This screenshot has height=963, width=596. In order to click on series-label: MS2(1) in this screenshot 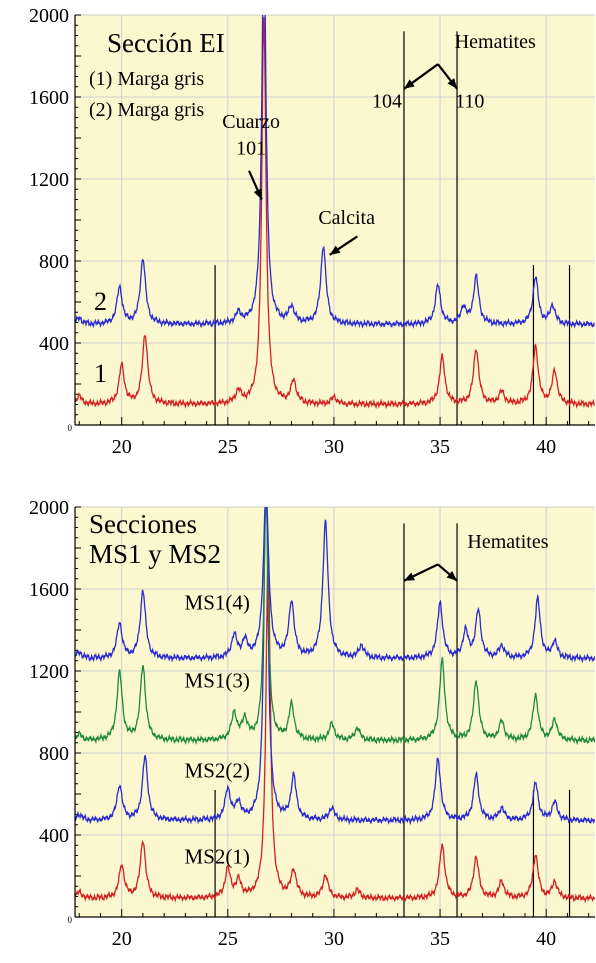, I will do `click(217, 857)`.